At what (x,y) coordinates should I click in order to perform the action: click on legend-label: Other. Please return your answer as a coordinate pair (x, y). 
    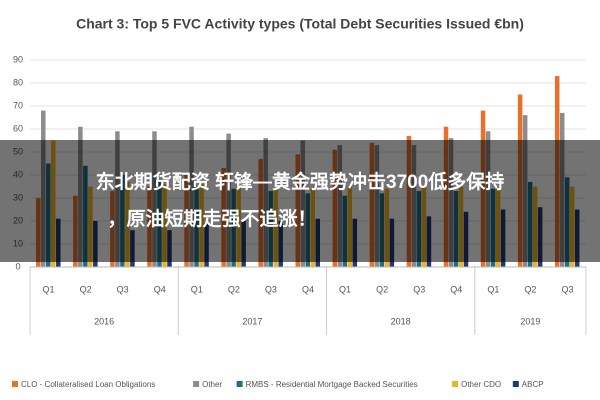
    Looking at the image, I should click on (212, 384).